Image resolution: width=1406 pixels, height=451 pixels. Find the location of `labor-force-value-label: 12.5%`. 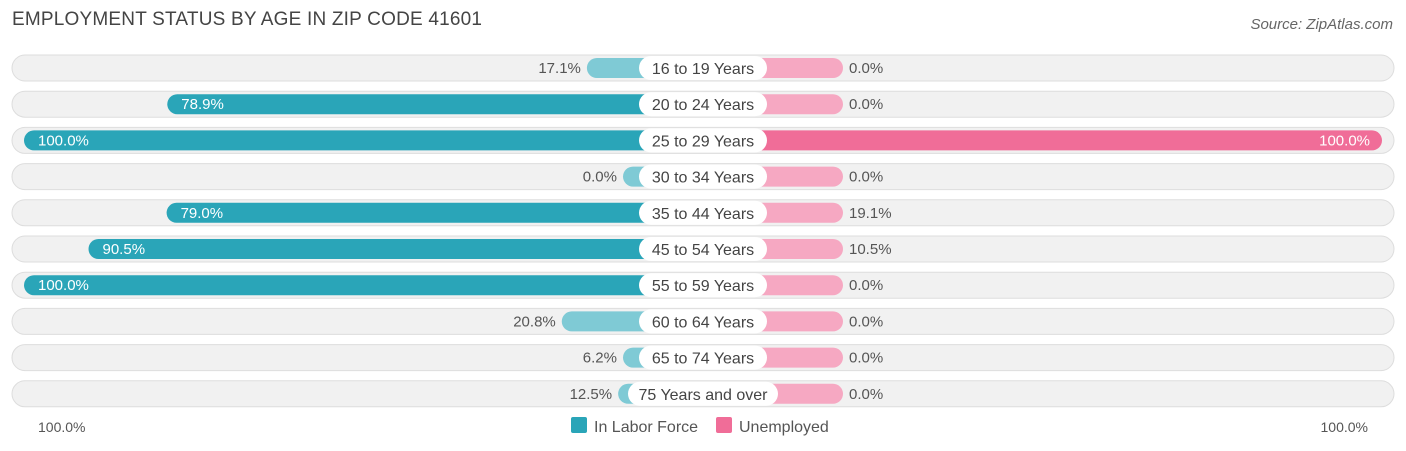

labor-force-value-label: 12.5% is located at coordinates (591, 394).